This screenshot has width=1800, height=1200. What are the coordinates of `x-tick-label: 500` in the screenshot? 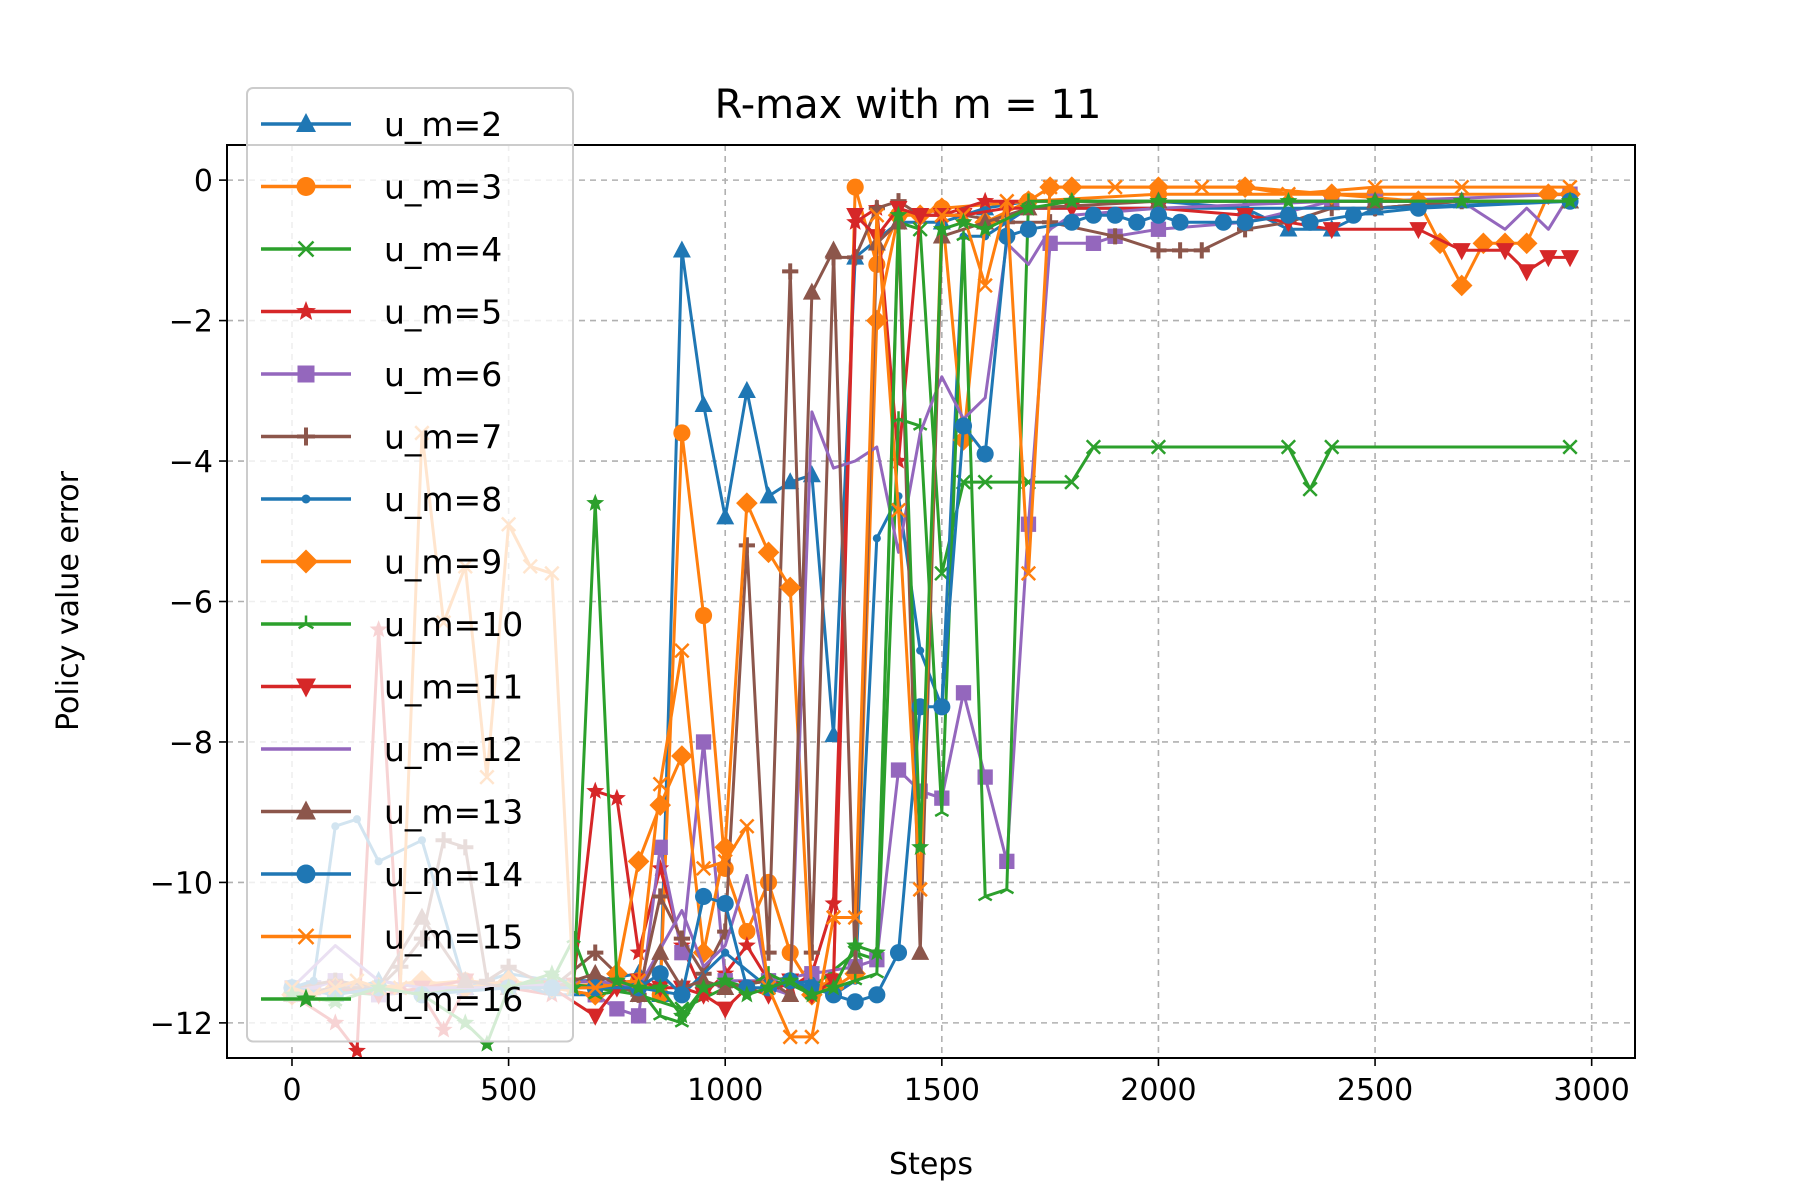 It's located at (508, 1090).